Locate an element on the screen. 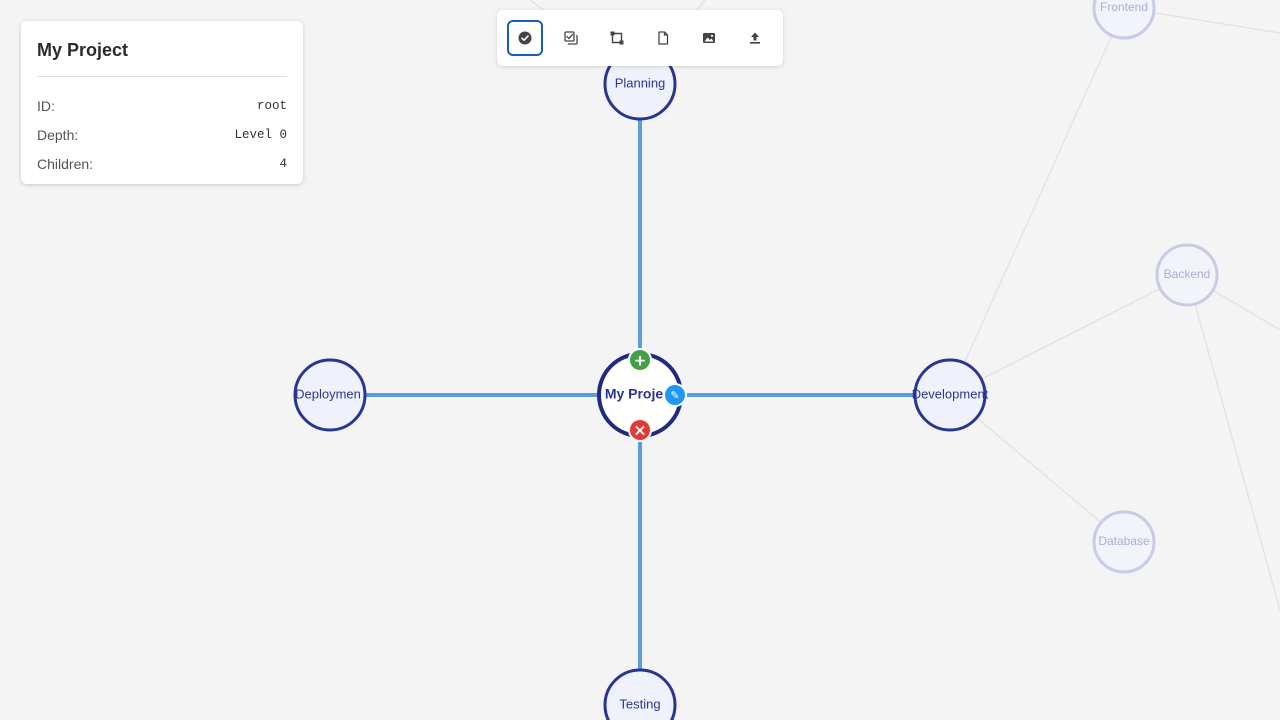 The width and height of the screenshot is (1280, 720). delete-node-button: × is located at coordinates (640, 430).